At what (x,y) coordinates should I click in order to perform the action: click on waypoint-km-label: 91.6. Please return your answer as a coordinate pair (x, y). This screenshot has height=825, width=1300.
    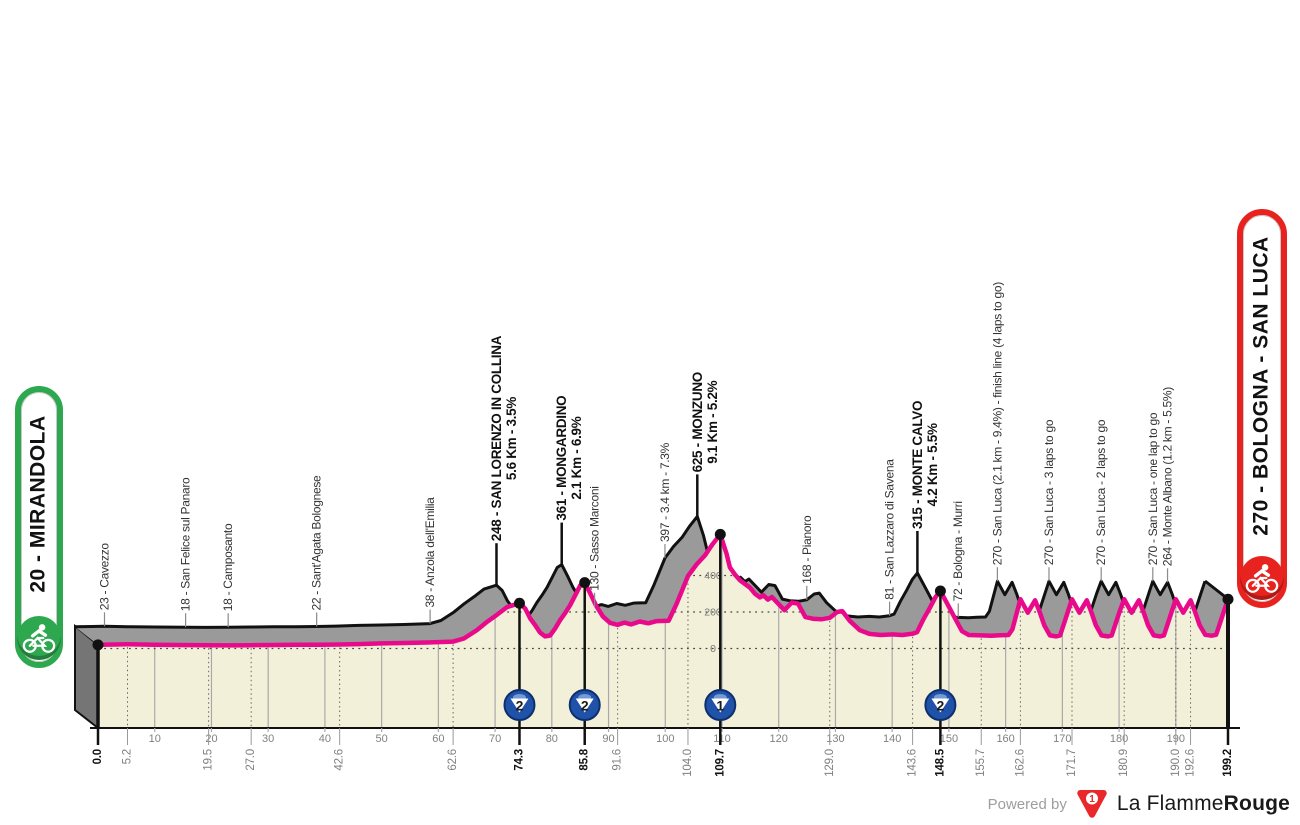
    Looking at the image, I should click on (618, 760).